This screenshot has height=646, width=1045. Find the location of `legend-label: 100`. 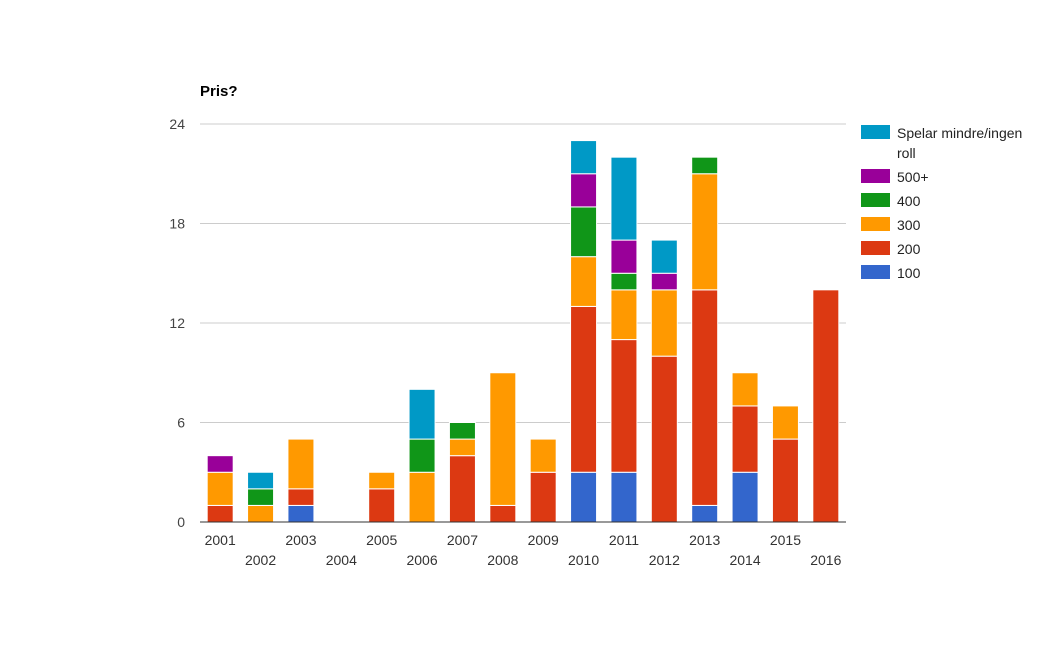

legend-label: 100 is located at coordinates (909, 273).